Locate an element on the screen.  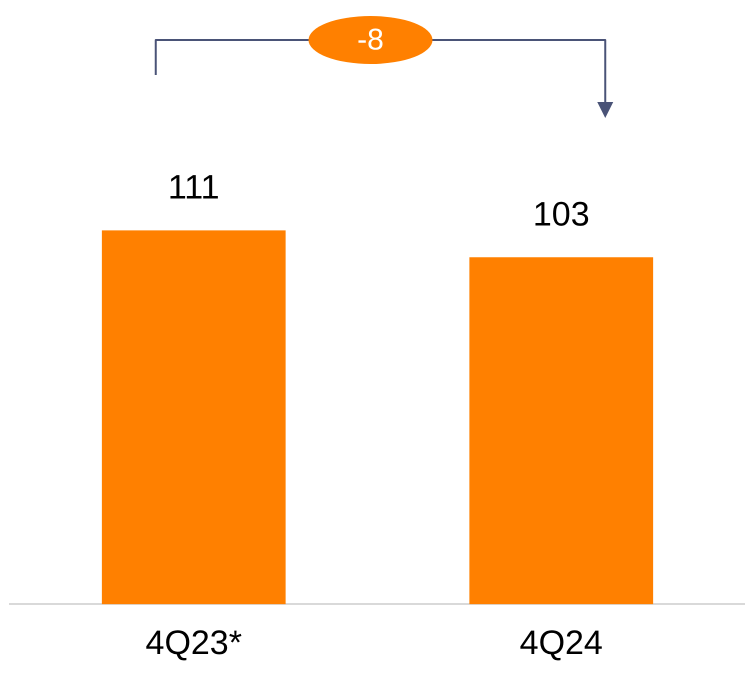
text: -8 is located at coordinates (370, 39).